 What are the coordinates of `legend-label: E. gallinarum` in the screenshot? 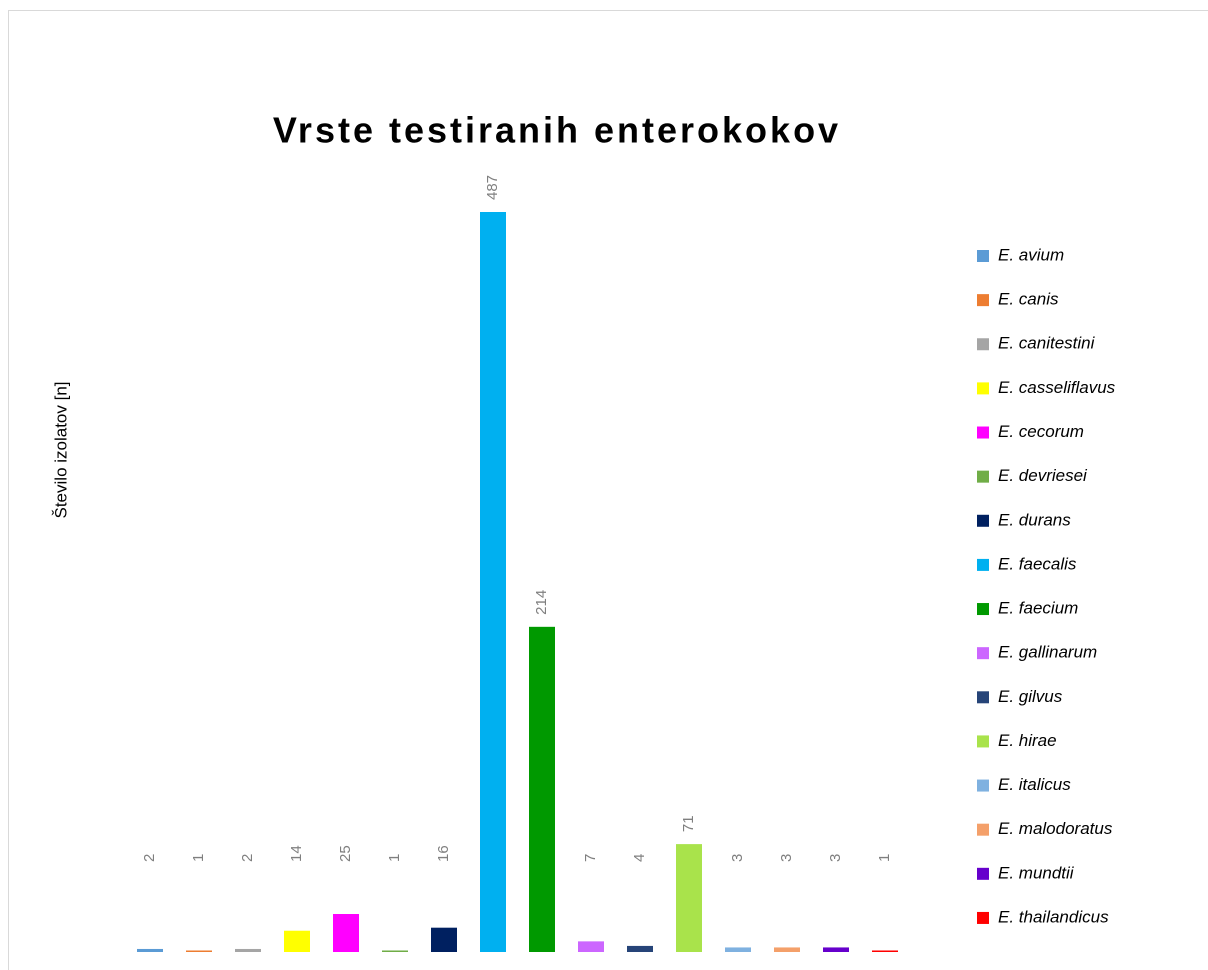 It's located at (1047, 652).